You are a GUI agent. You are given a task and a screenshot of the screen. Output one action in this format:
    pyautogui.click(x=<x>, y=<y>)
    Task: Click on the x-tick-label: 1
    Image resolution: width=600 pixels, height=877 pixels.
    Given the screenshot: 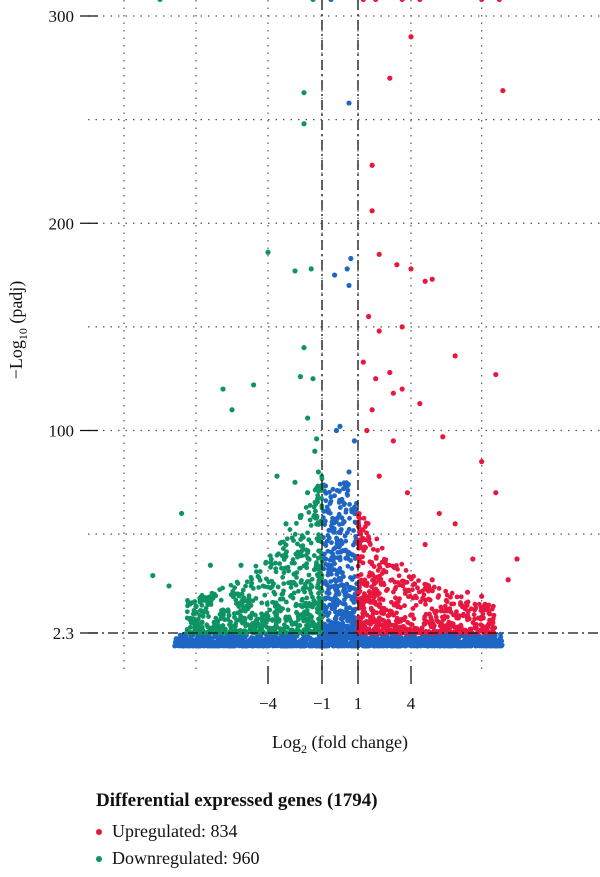 What is the action you would take?
    pyautogui.click(x=358, y=703)
    